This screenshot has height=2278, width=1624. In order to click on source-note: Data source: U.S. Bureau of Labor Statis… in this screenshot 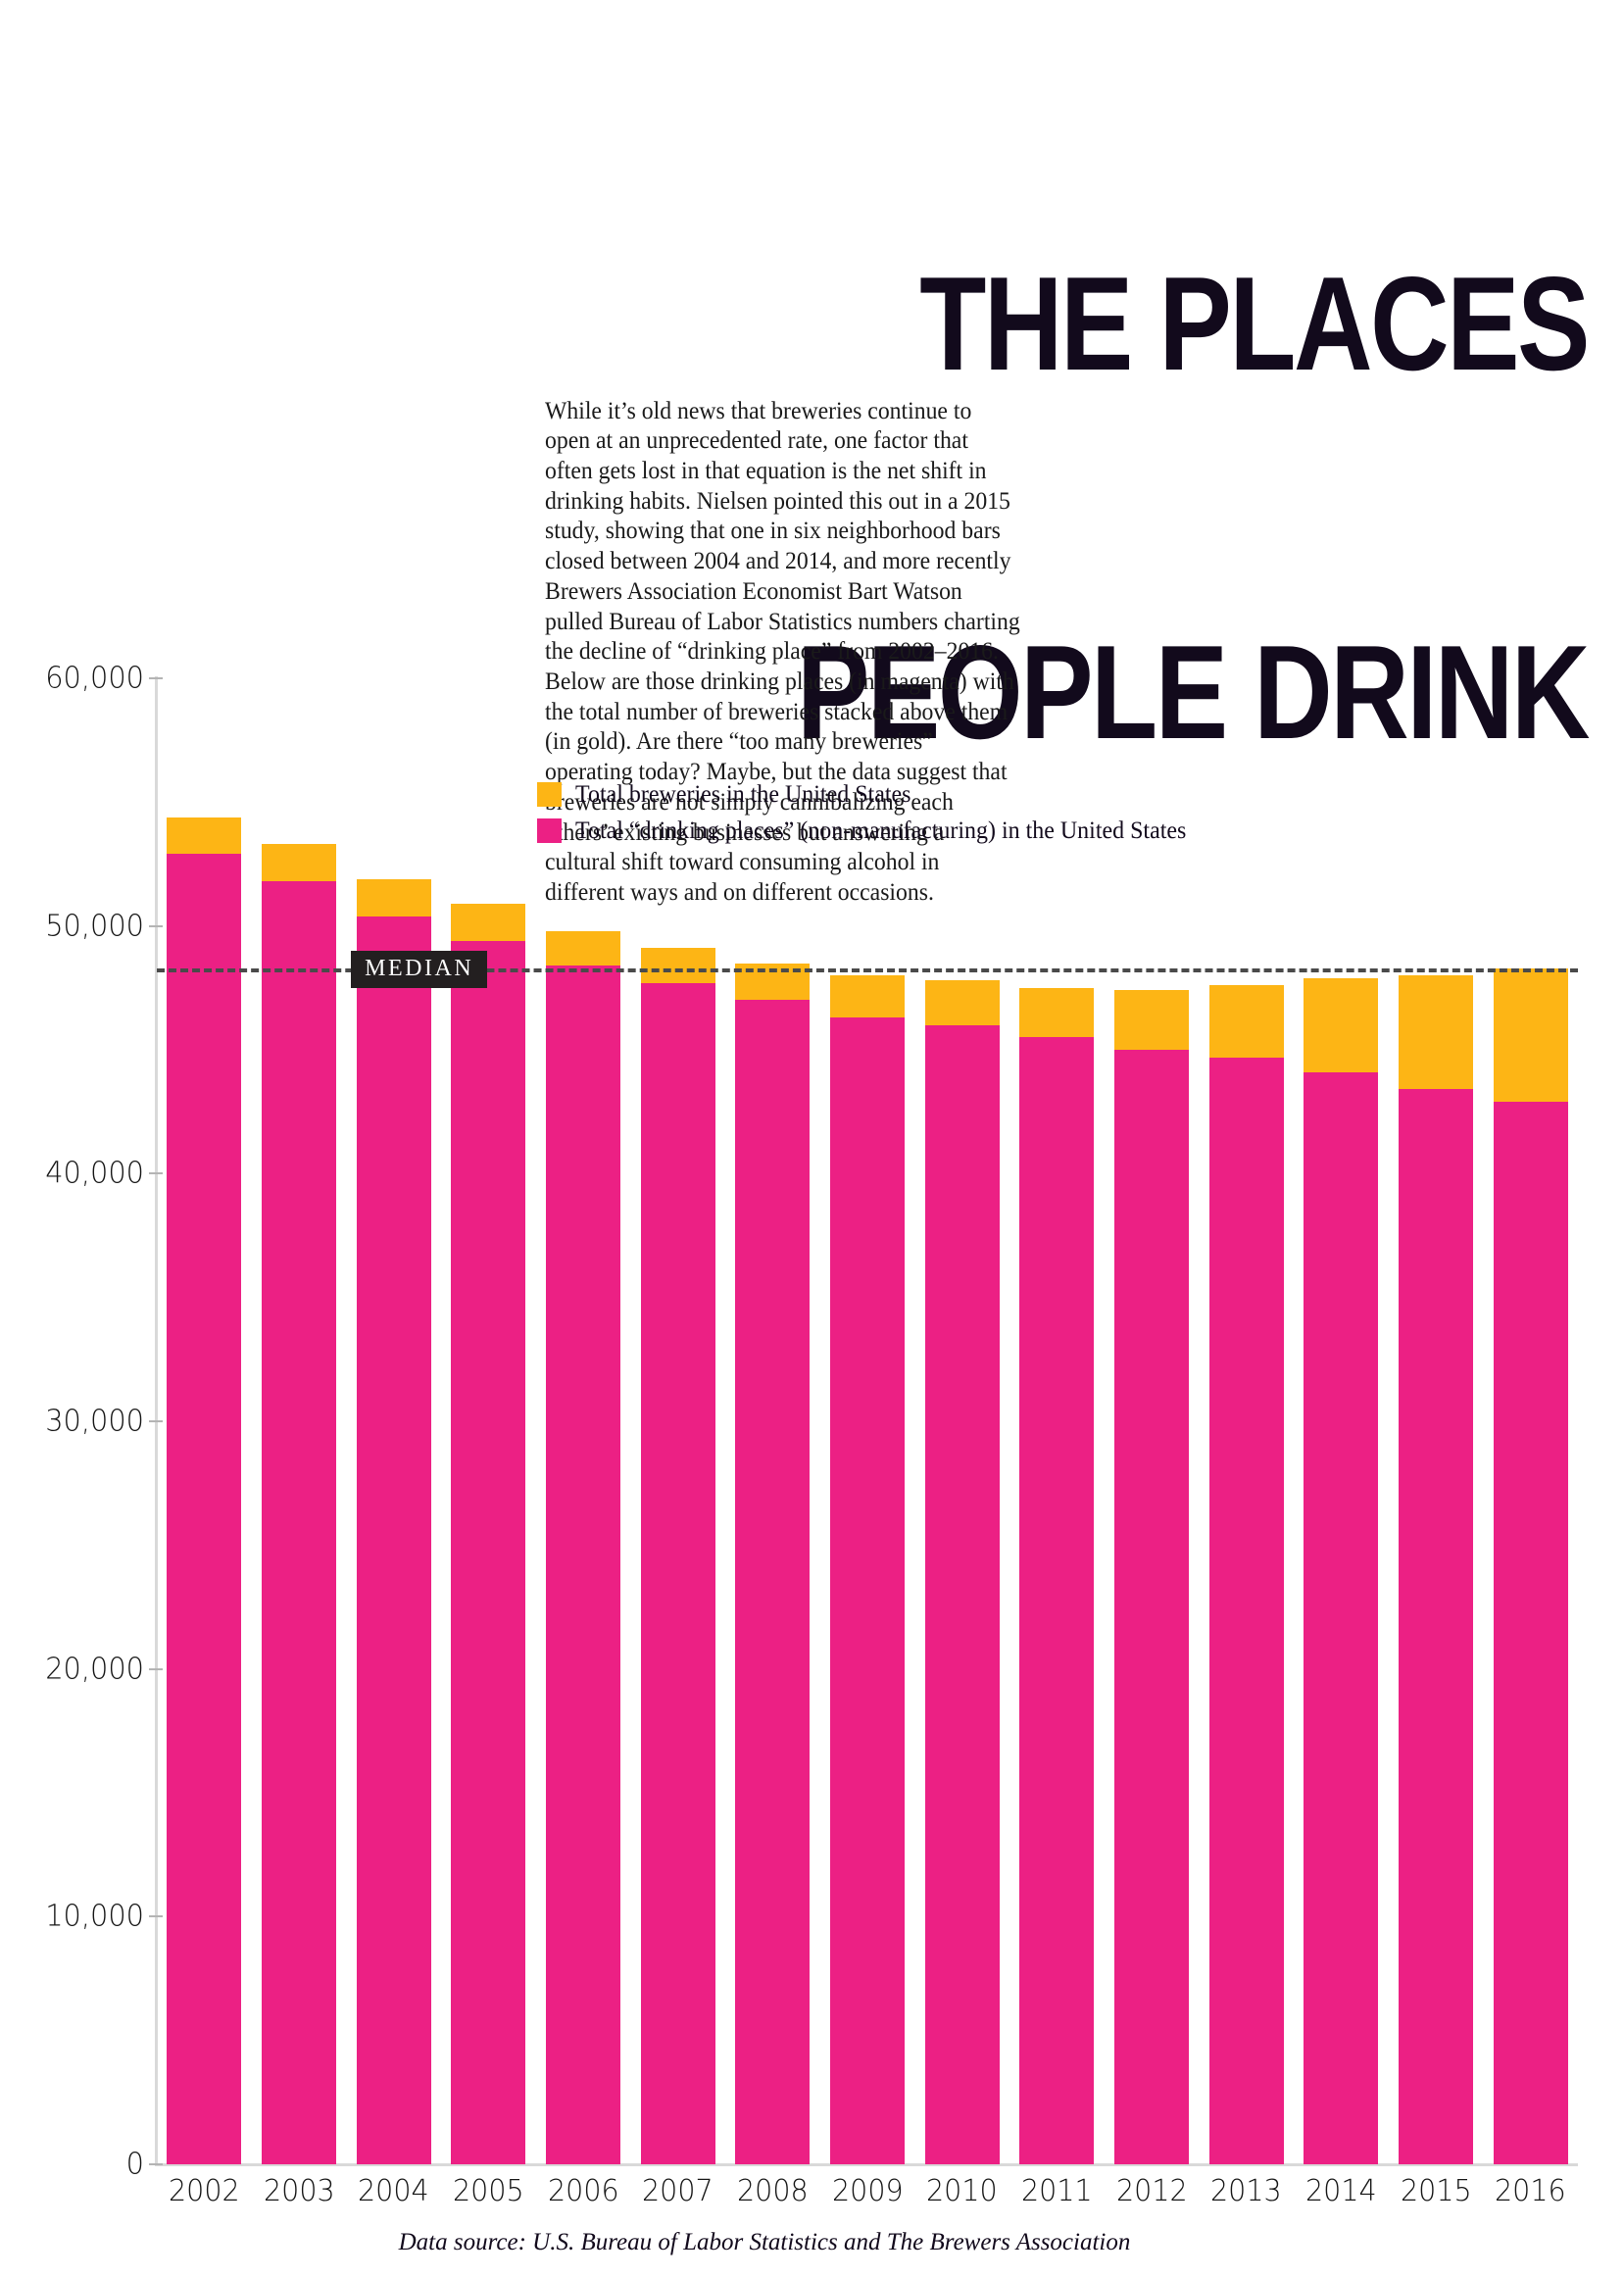, I will do `click(765, 2242)`.